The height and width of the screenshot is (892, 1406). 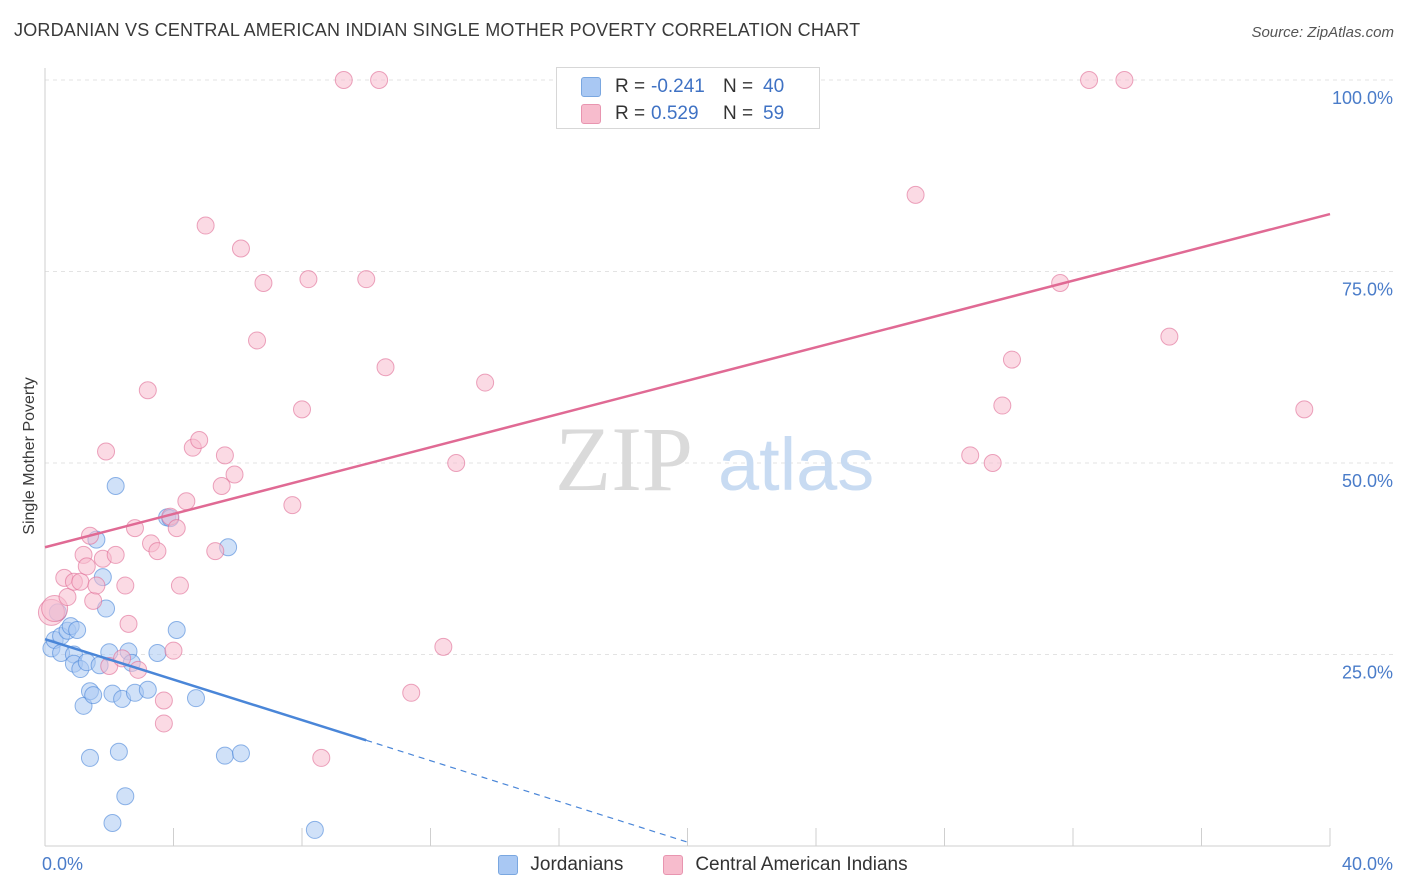 What do you see at coordinates (714, 459) in the screenshot?
I see `watermark: ZIP atlas` at bounding box center [714, 459].